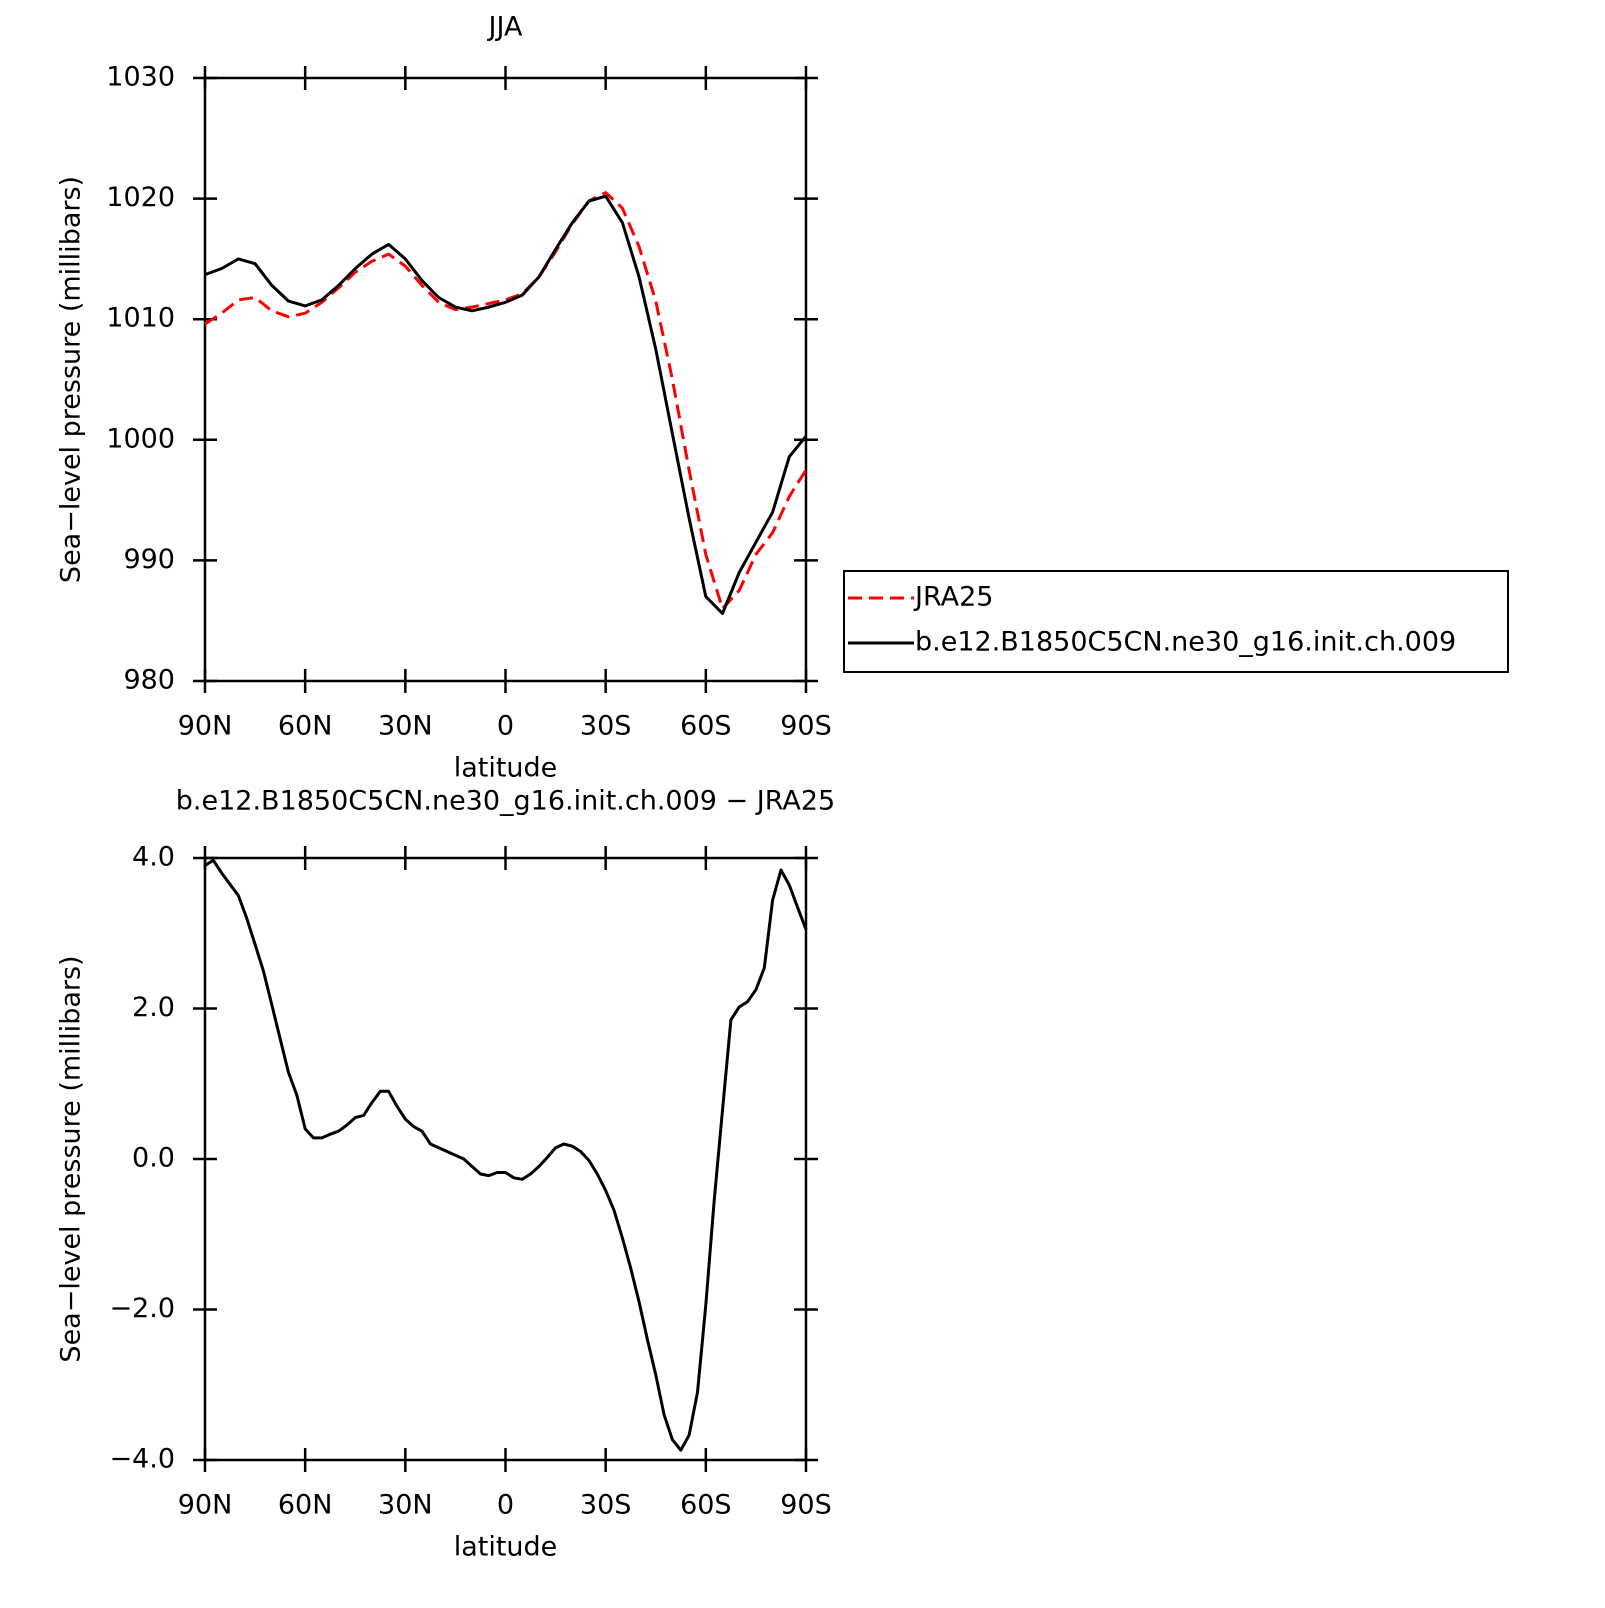 The width and height of the screenshot is (1605, 1608). What do you see at coordinates (953, 597) in the screenshot?
I see `legend-label: JRA25` at bounding box center [953, 597].